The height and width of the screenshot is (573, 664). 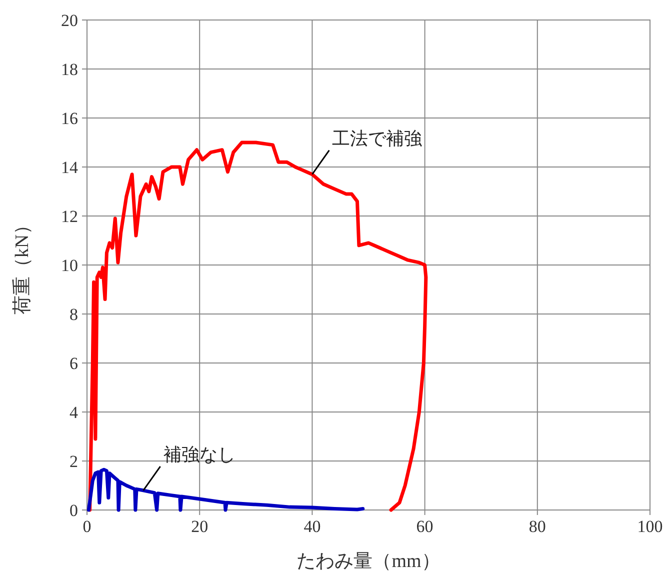 I want to click on x-tick-label: 0, so click(x=87, y=526).